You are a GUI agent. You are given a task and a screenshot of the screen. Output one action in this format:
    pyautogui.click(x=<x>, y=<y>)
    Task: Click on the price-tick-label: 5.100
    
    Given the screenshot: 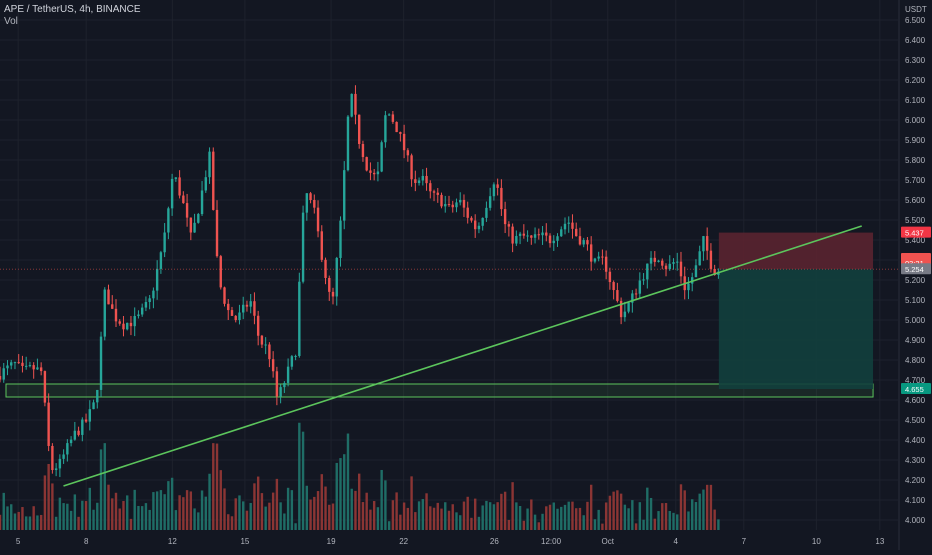 What is the action you would take?
    pyautogui.click(x=915, y=300)
    